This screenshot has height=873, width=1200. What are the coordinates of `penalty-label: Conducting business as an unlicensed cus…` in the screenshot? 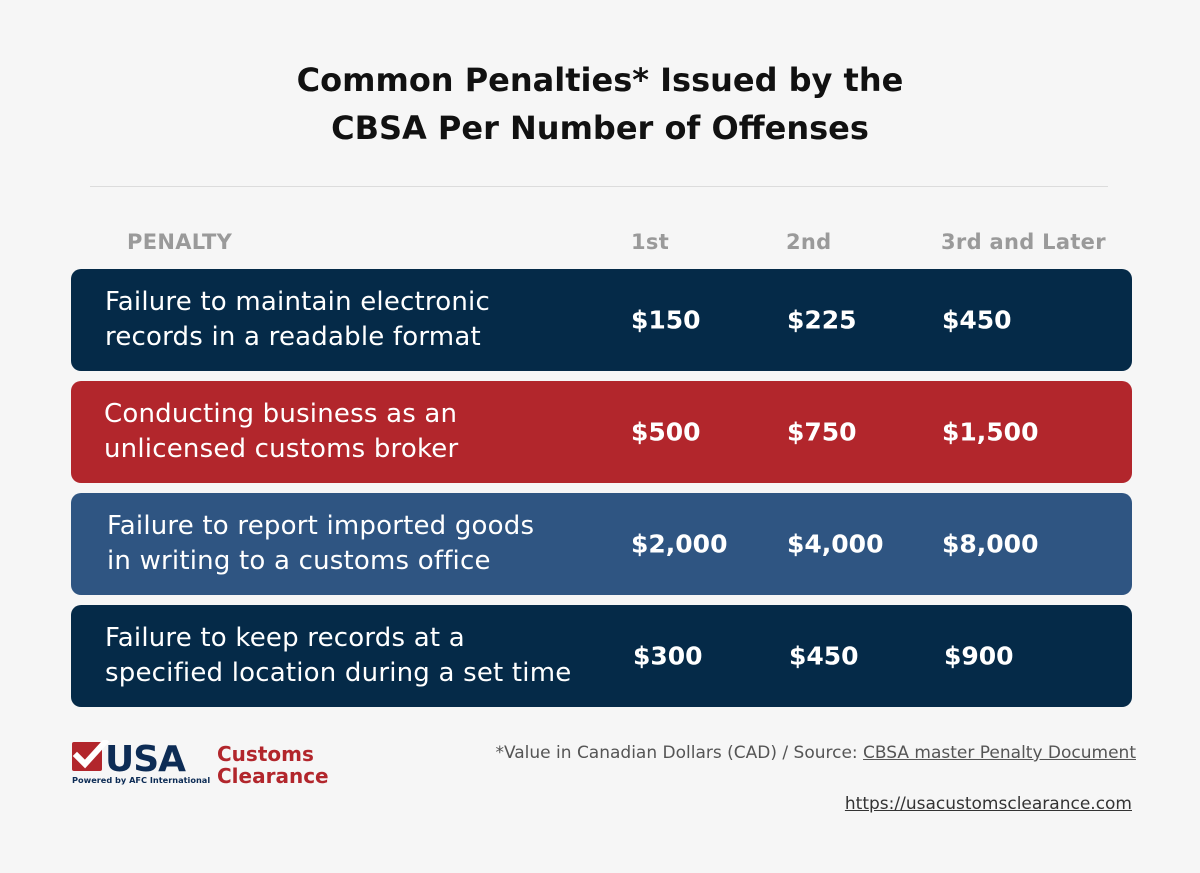 It's located at (364, 432).